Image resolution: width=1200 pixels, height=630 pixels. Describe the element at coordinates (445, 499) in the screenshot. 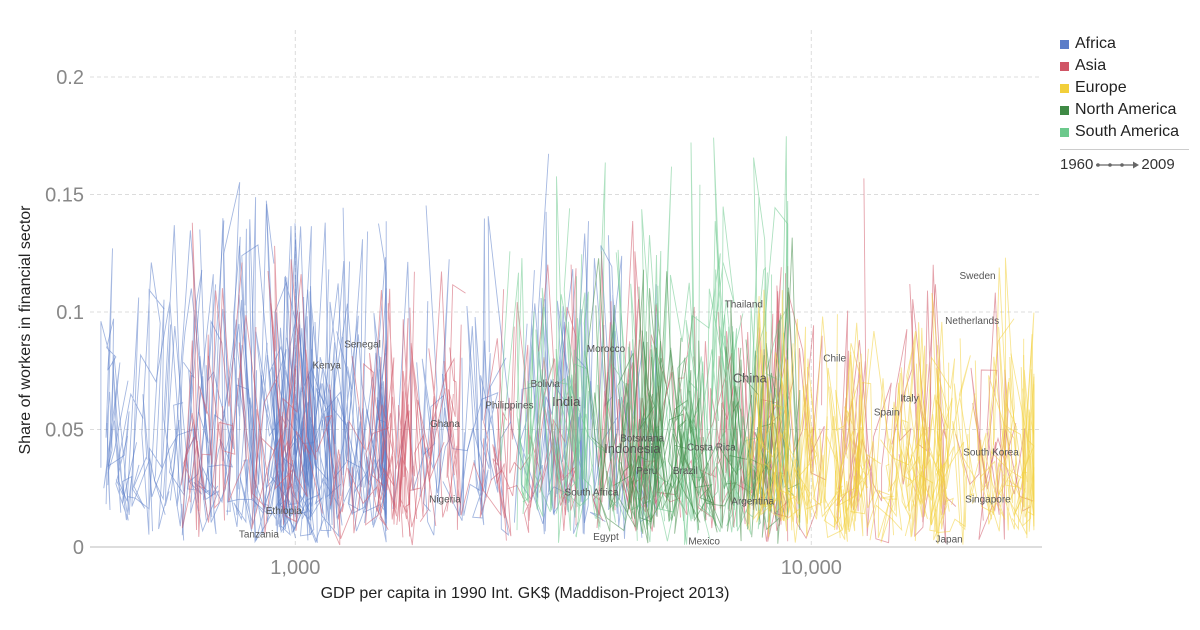

I see `country-label: Nigeria` at that location.